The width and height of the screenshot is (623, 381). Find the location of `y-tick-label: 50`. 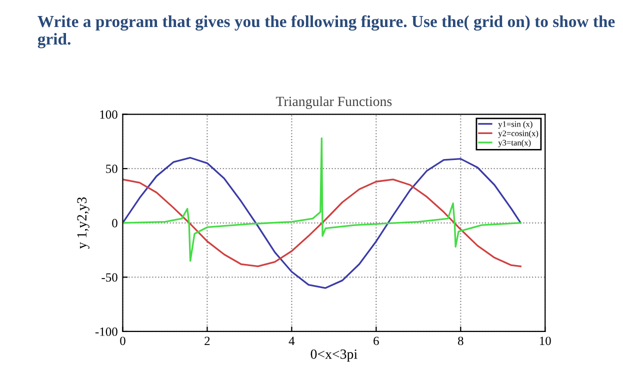

y-tick-label: 50 is located at coordinates (112, 169).